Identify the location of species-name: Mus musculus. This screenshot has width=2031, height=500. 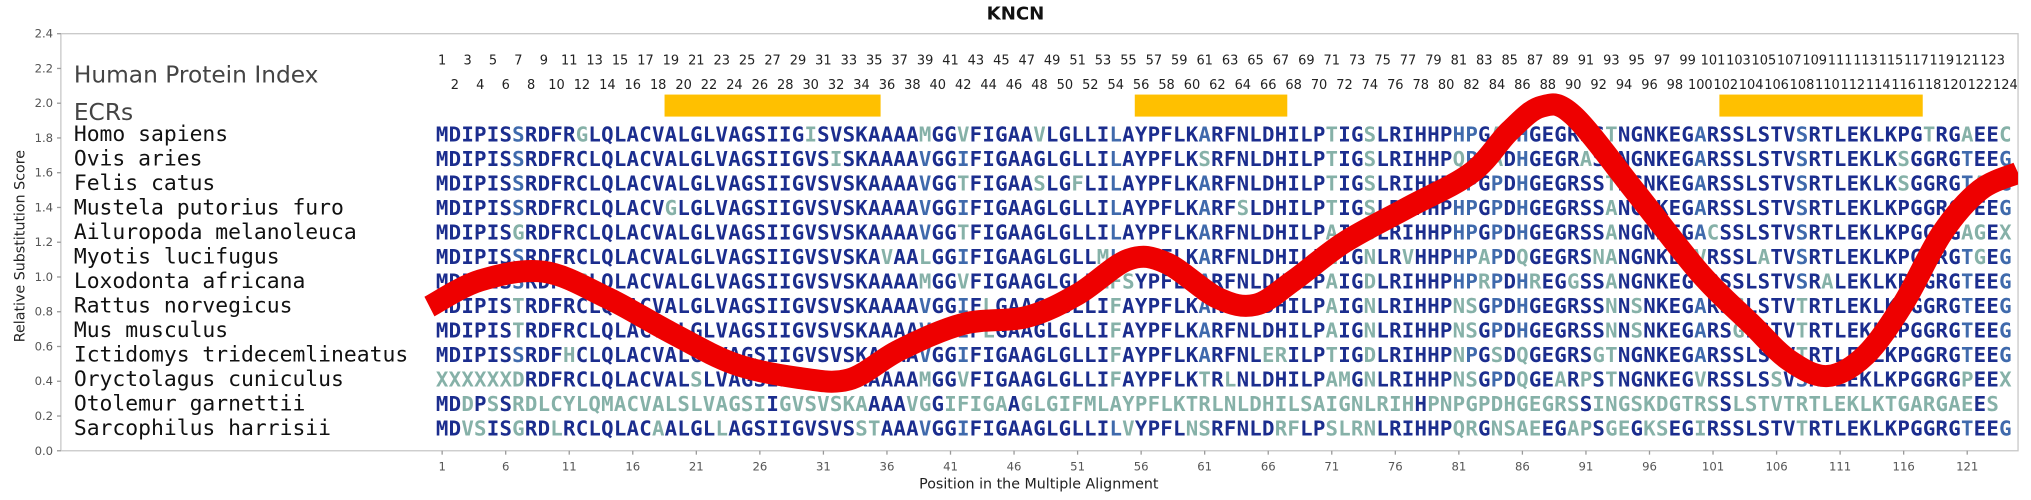
(151, 330).